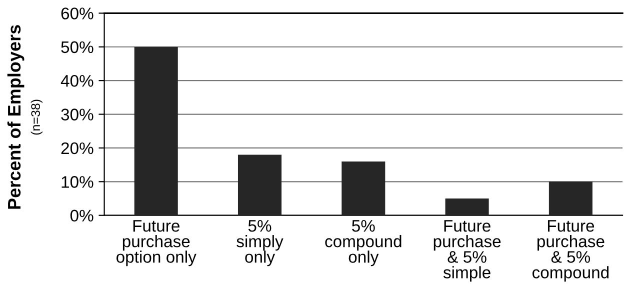 The height and width of the screenshot is (293, 632). What do you see at coordinates (77, 47) in the screenshot?
I see `y-tick-label: 50%` at bounding box center [77, 47].